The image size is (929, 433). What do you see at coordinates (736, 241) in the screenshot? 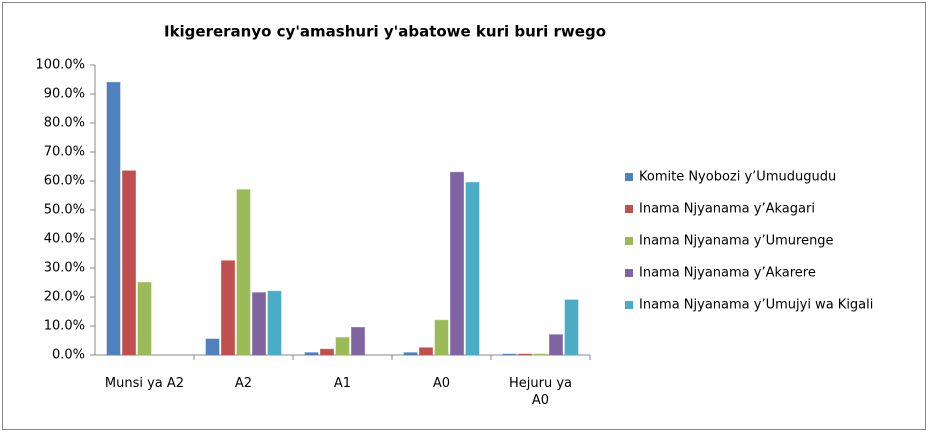
I see `legend-label: Inama Njyanama y’Umurenge` at bounding box center [736, 241].